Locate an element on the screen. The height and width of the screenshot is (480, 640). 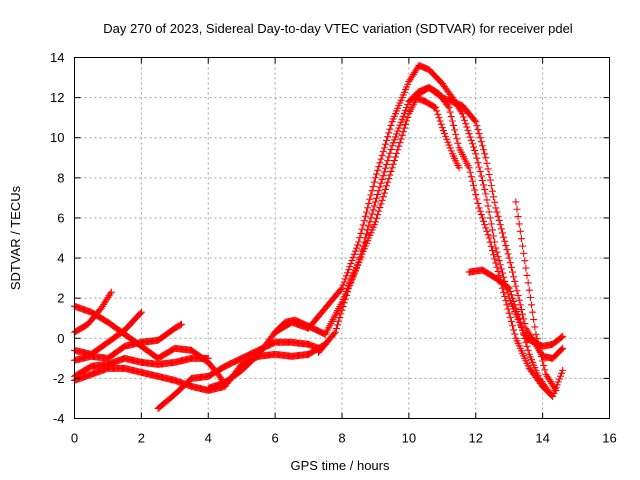
x-tick-label: 14 is located at coordinates (542, 438).